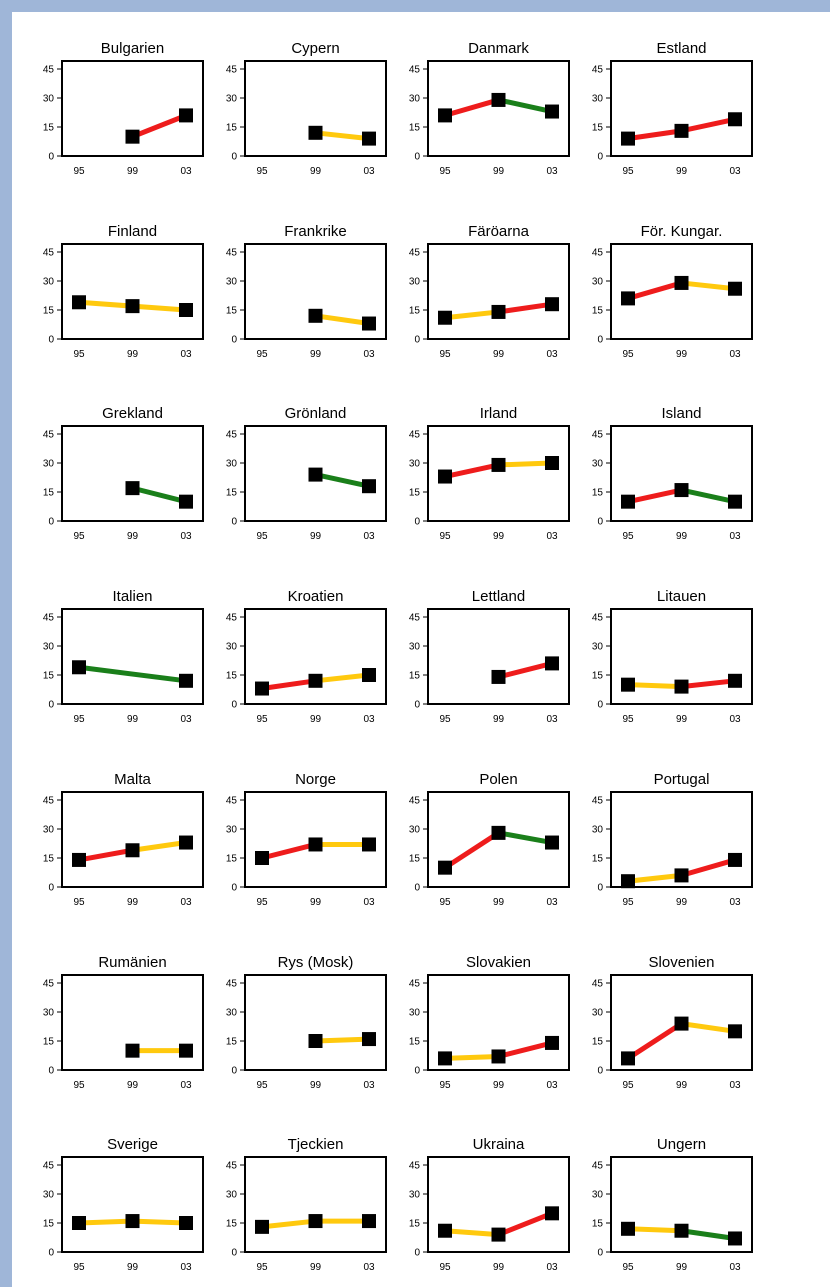 The width and height of the screenshot is (830, 1287). Describe the element at coordinates (681, 413) in the screenshot. I see `panel-title: Island` at that location.